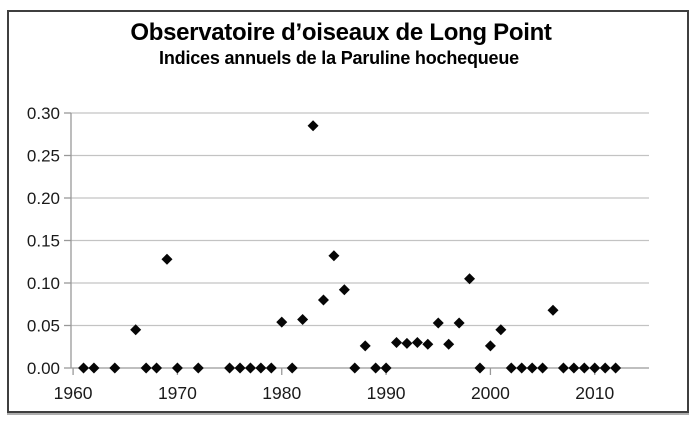  Describe the element at coordinates (341, 32) in the screenshot. I see `chart-title: Observatoire d’oiseaux de Long Point` at that location.